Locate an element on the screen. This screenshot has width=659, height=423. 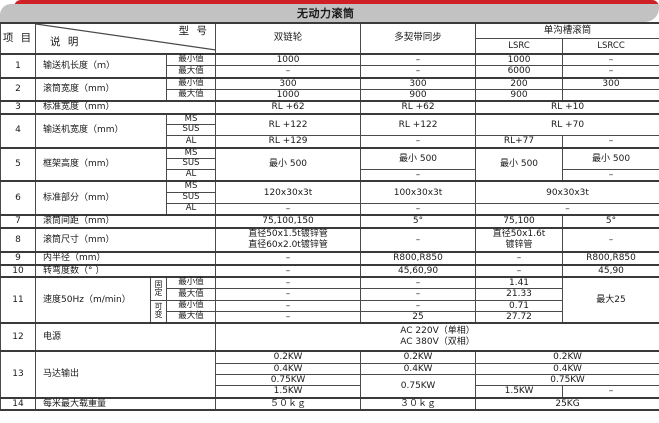
cell-value: RL +129 is located at coordinates (288, 142).